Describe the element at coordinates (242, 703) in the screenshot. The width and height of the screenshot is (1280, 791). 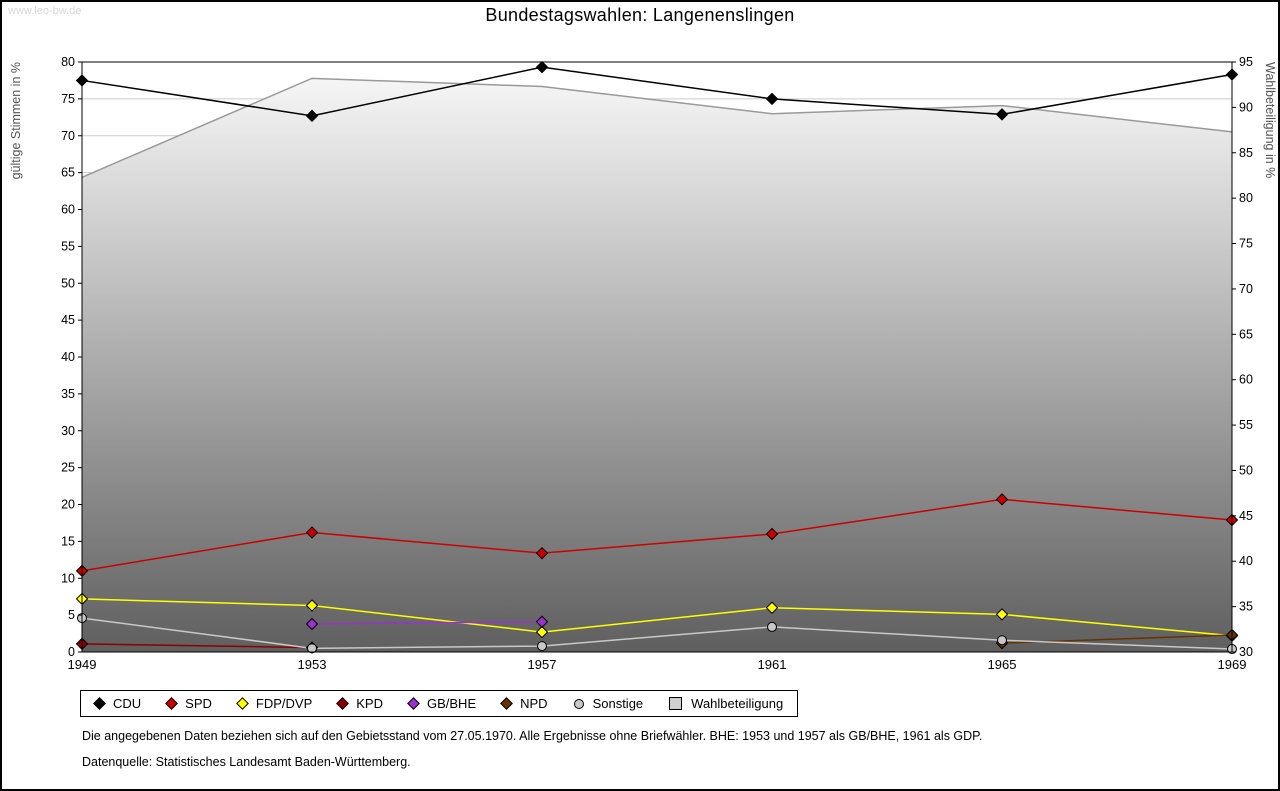
I see `fdp-dvp-legend-marker-icon` at that location.